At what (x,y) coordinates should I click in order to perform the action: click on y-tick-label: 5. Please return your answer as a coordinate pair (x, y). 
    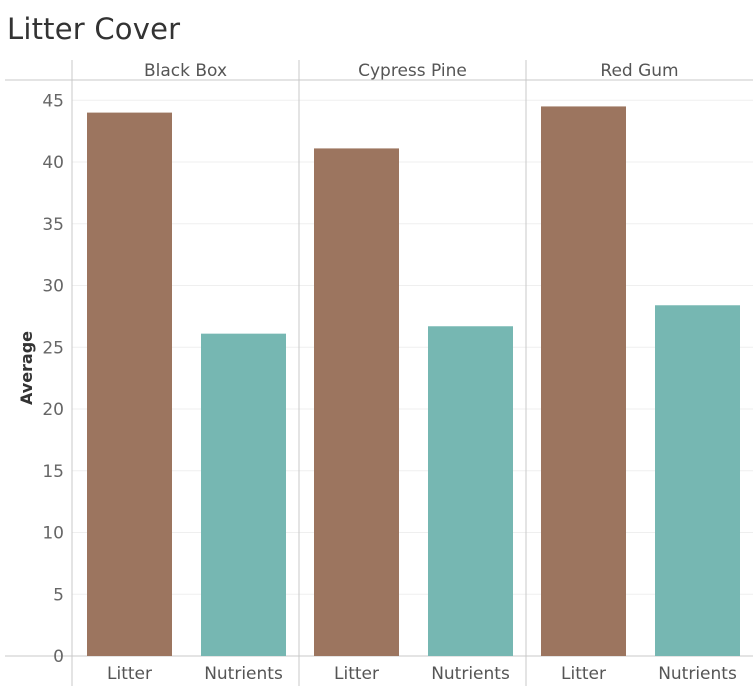
    Looking at the image, I should click on (58, 595).